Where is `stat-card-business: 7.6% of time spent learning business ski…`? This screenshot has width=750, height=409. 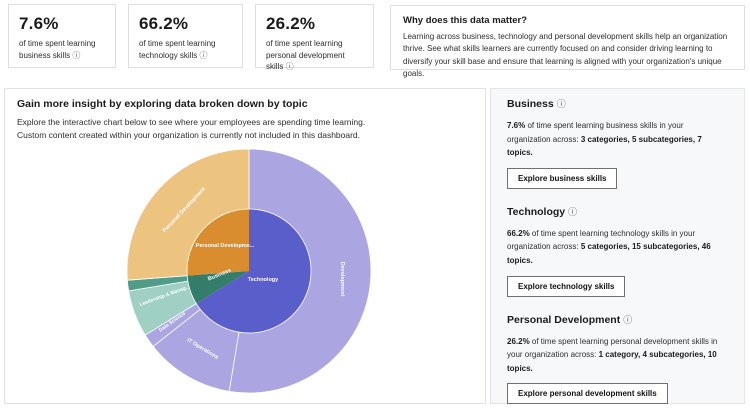 stat-card-business: 7.6% of time spent learning business ski… is located at coordinates (62, 36).